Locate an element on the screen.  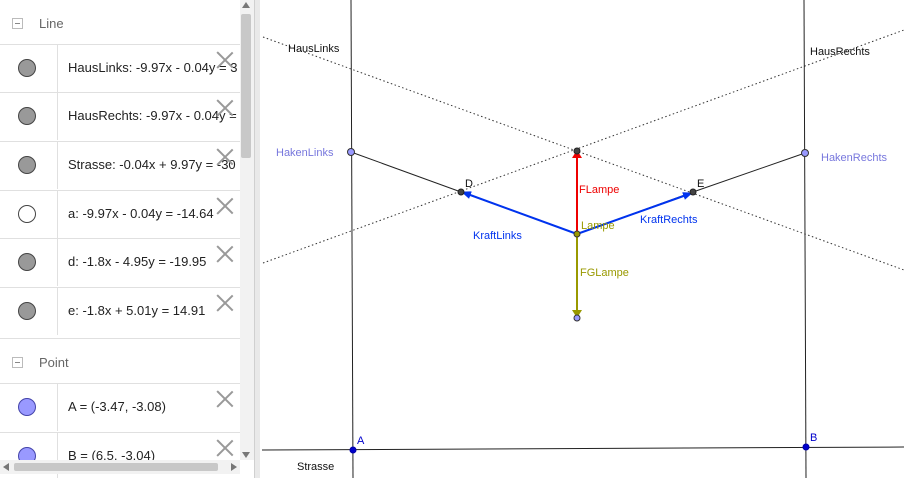
label-fglampe: FGLampe is located at coordinates (604, 273).